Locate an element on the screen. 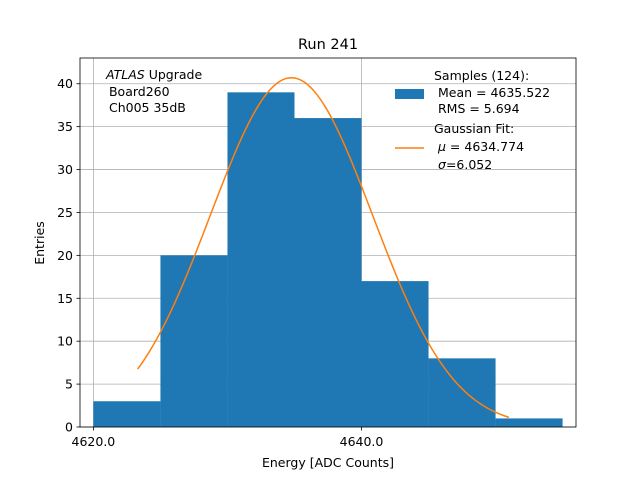 The image size is (640, 480). legend-fit-mu-symbol: μ is located at coordinates (441, 146).